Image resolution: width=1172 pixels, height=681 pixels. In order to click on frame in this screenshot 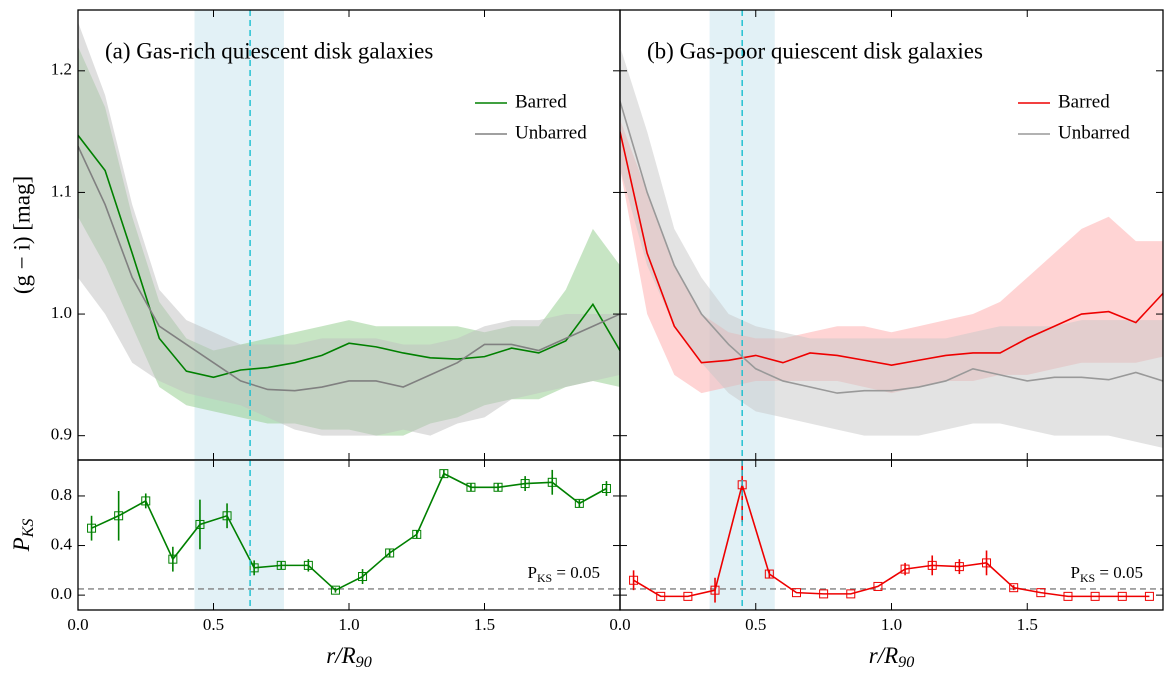, I will do `click(891, 535)`.